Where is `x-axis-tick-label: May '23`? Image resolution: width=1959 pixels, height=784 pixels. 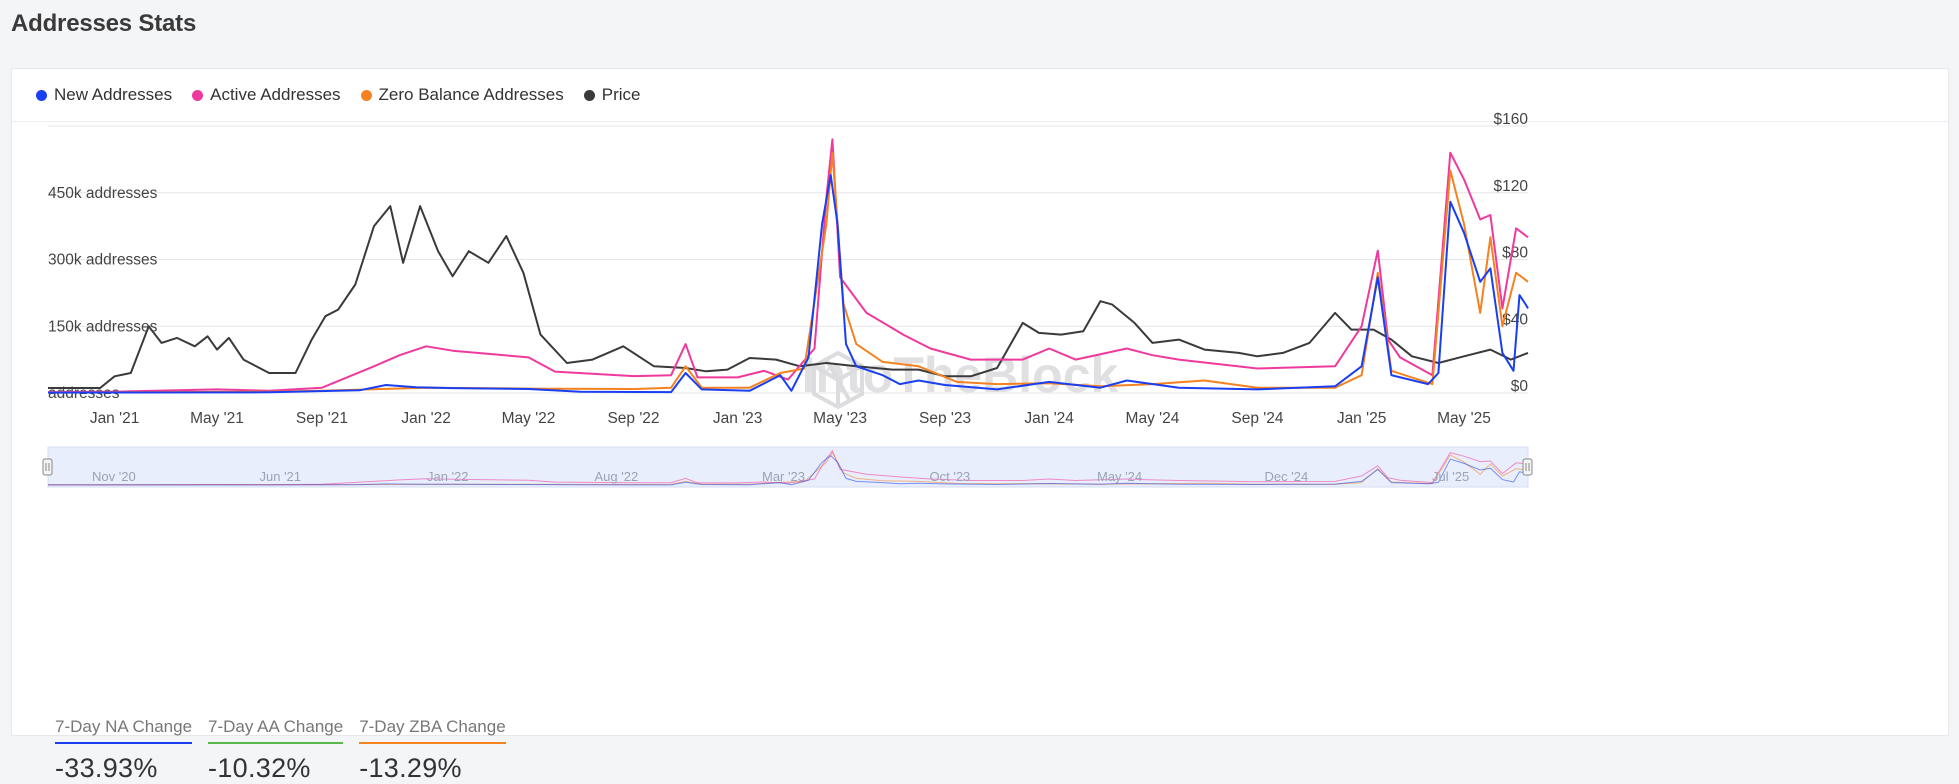
x-axis-tick-label: May '23 is located at coordinates (840, 418).